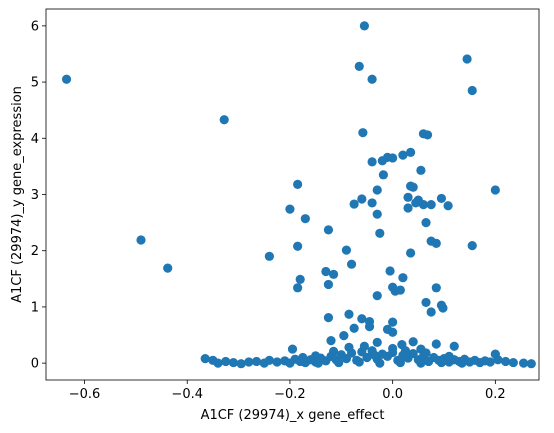 The width and height of the screenshot is (554, 433). I want to click on x-axis-label: A1CF (29974)_x gene_effect, so click(293, 415).